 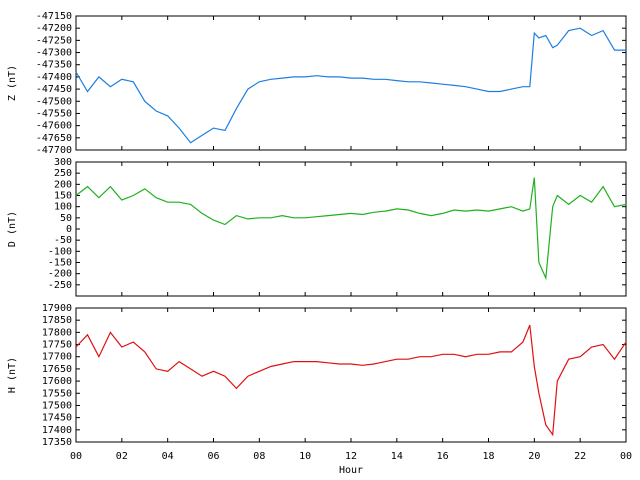 I want to click on y-tick-label: -200, so click(x=60, y=274).